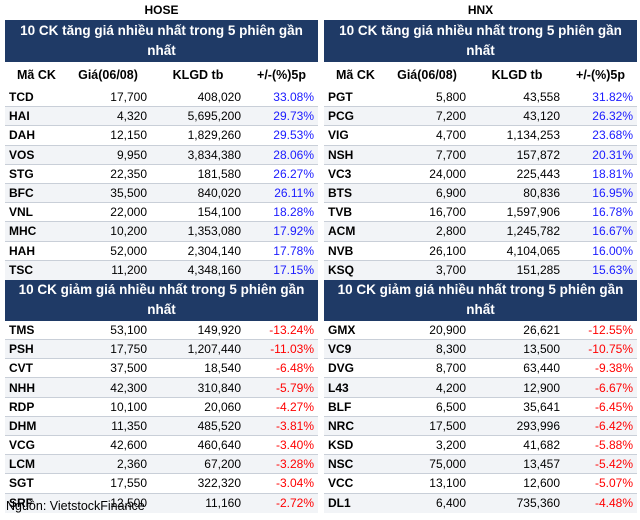 This screenshot has width=640, height=520. Describe the element at coordinates (533, 212) in the screenshot. I see `volume-cell: 1,597,906` at that location.